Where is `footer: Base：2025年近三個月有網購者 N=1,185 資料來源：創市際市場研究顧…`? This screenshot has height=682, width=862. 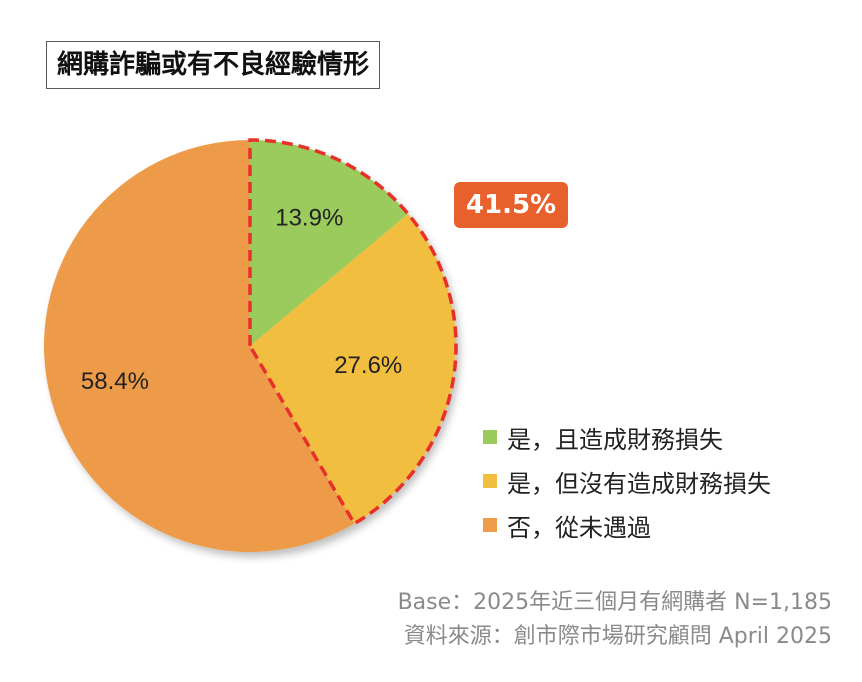
footer: Base：2025年近三個月有網購者 N=1,185 資料來源：創市際市場研究顧… is located at coordinates (615, 620).